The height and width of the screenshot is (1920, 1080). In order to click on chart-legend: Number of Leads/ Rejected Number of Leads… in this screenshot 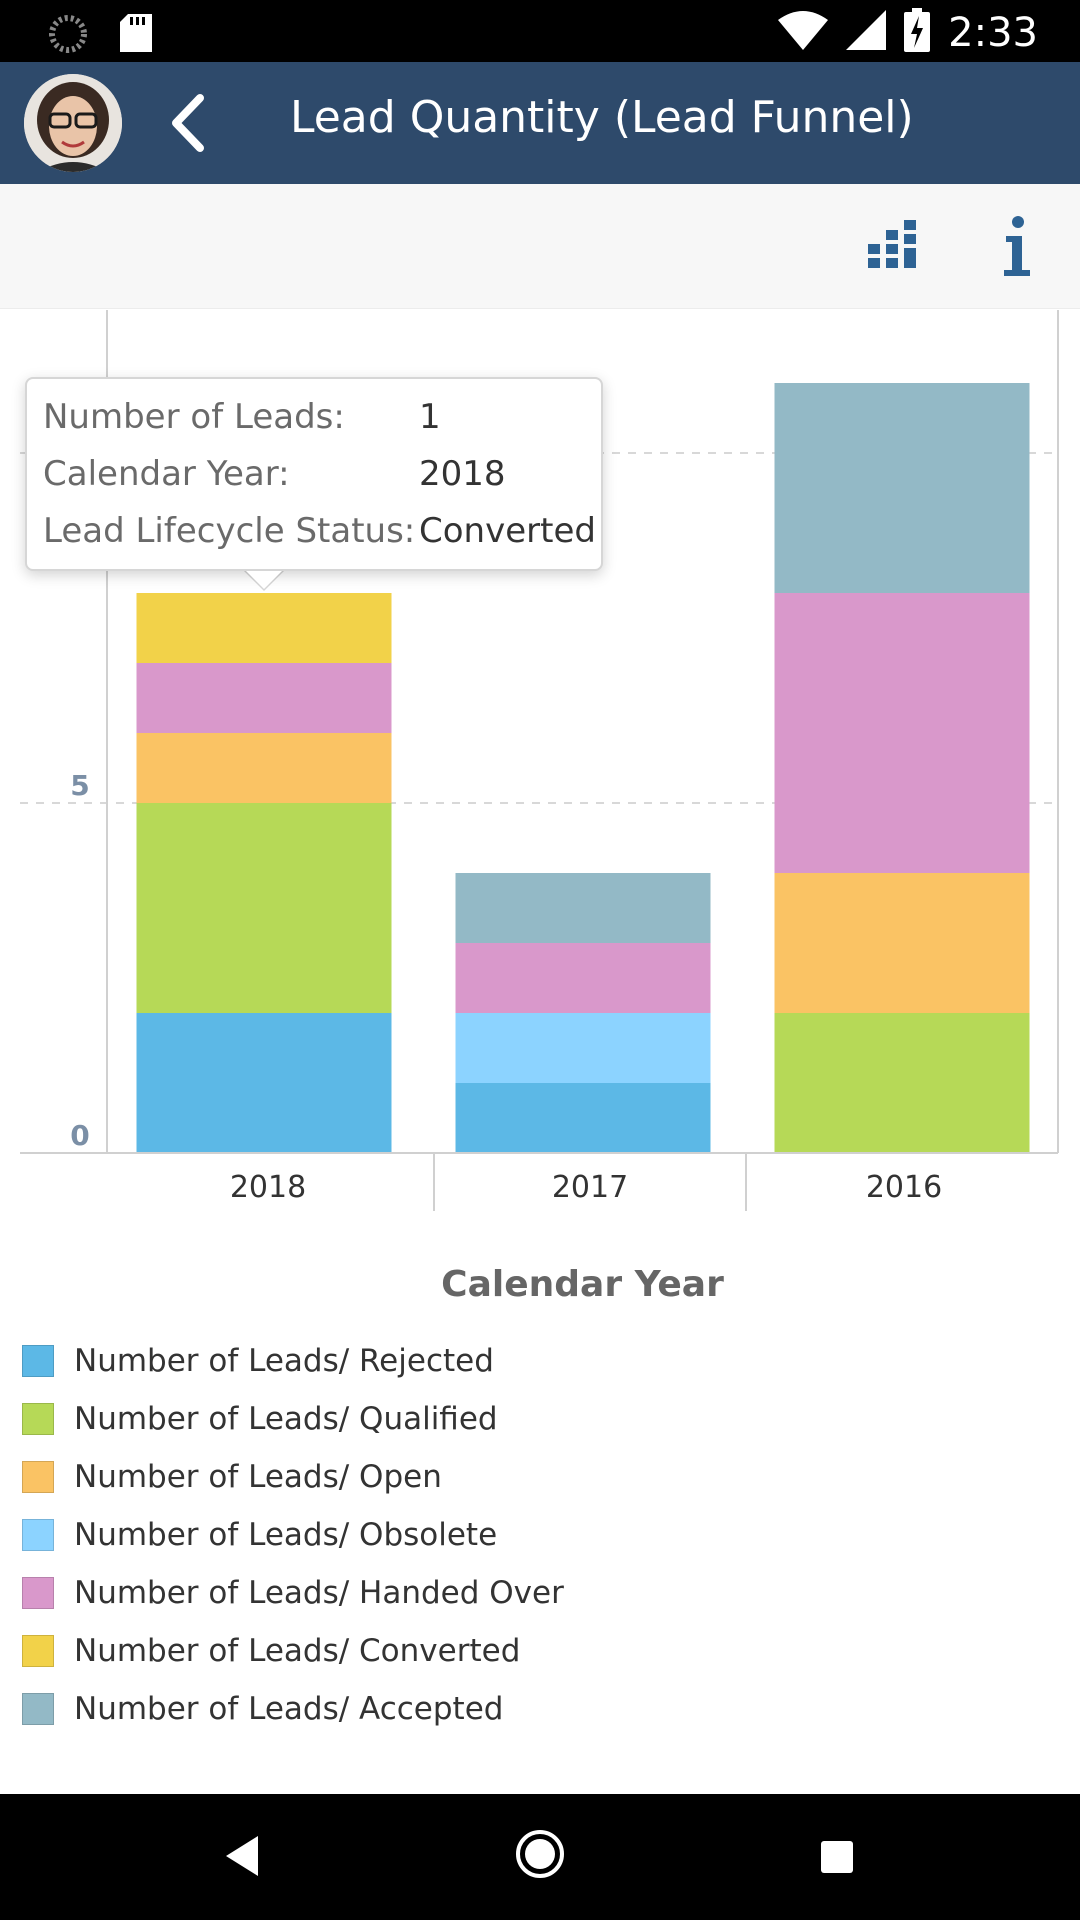, I will do `click(293, 1535)`.